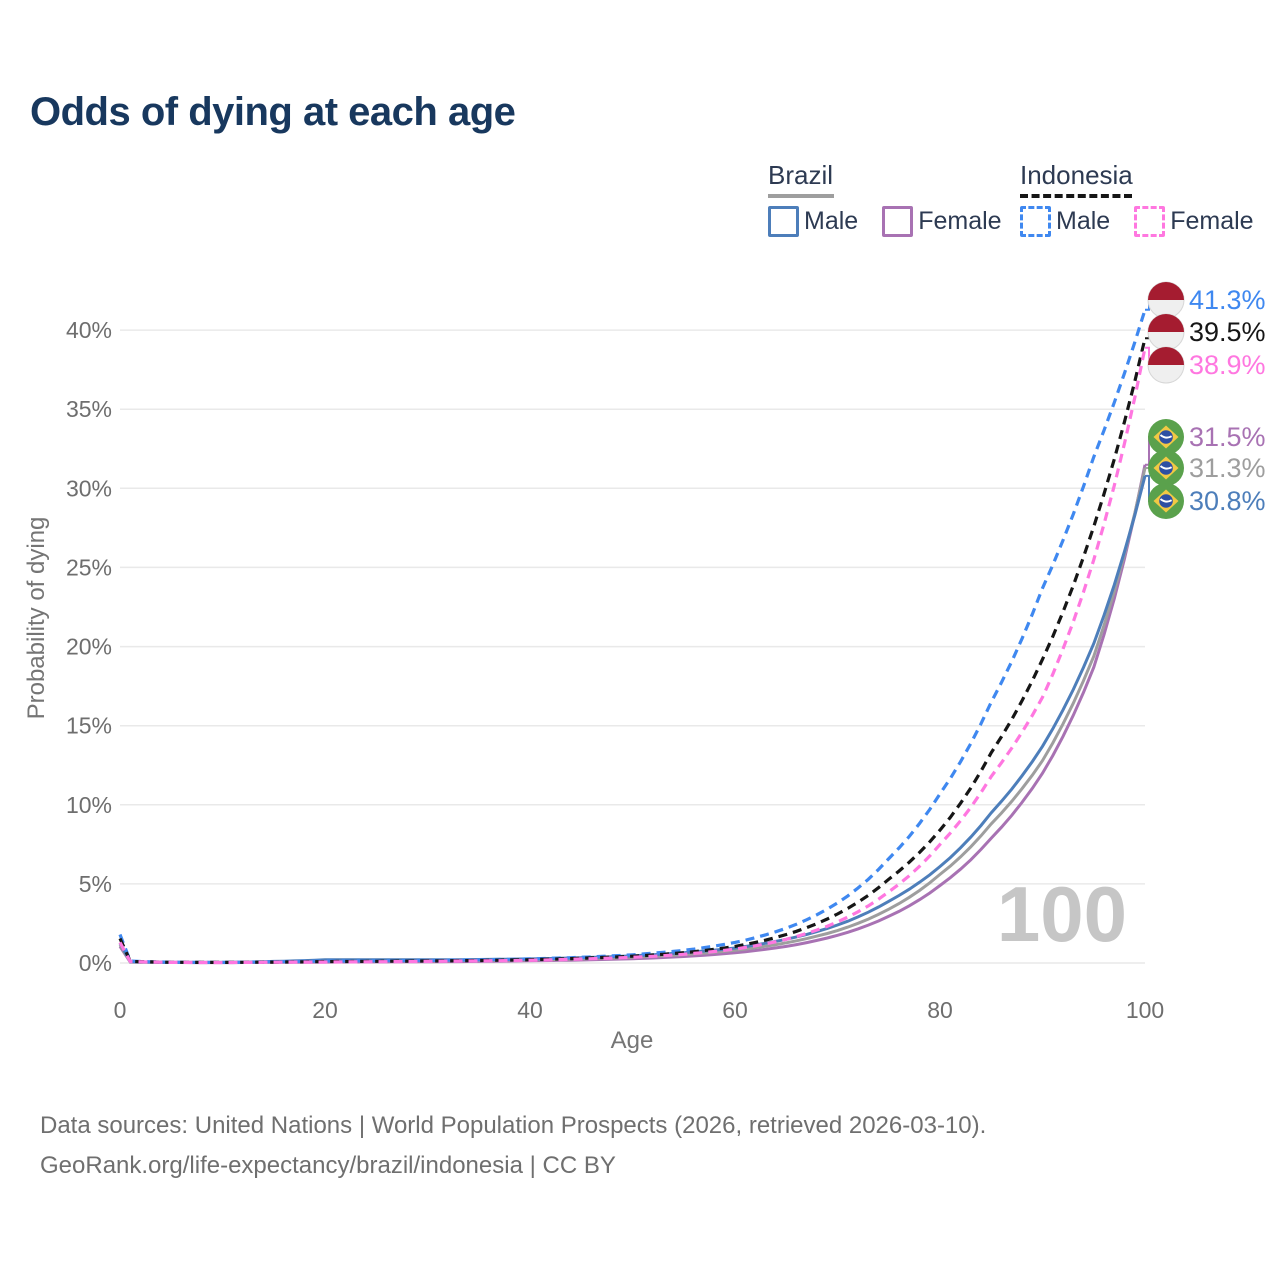  Describe the element at coordinates (1227, 365) in the screenshot. I see `end-label-value-2: 38.9%` at that location.